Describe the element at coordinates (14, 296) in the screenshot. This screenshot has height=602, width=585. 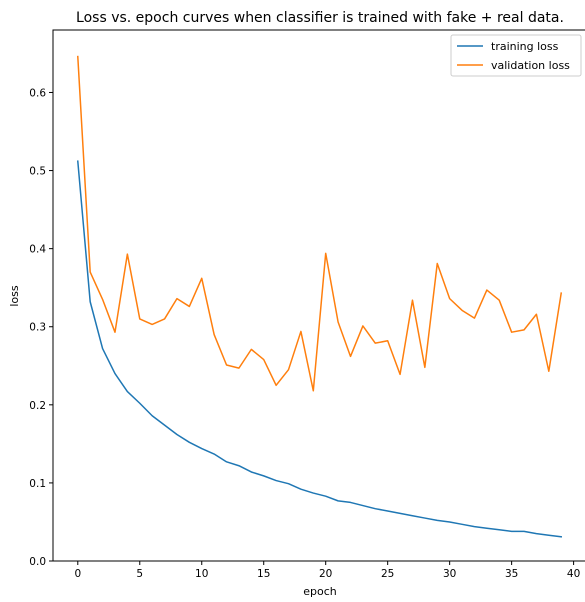
I see `y-axis-label: loss` at that location.